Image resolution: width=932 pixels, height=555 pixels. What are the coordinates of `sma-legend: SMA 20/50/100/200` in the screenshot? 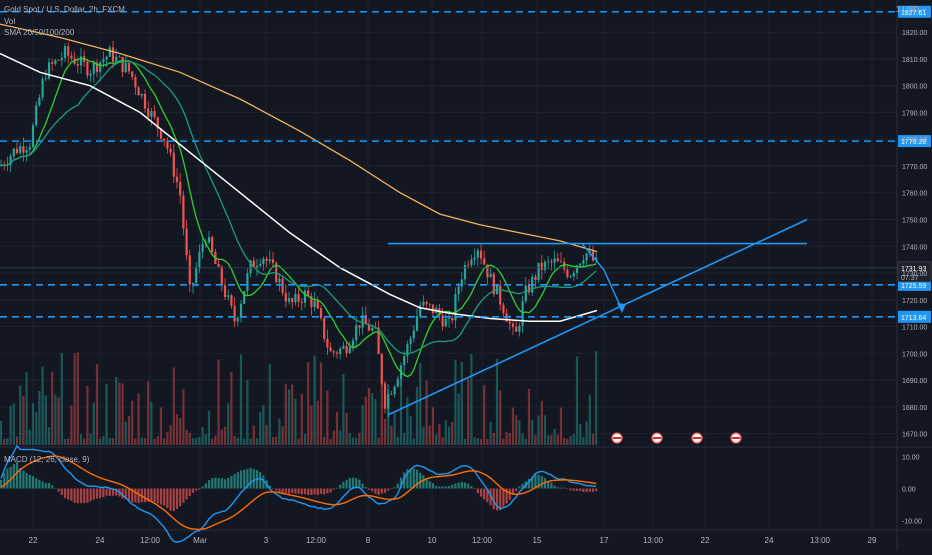 It's located at (39, 32).